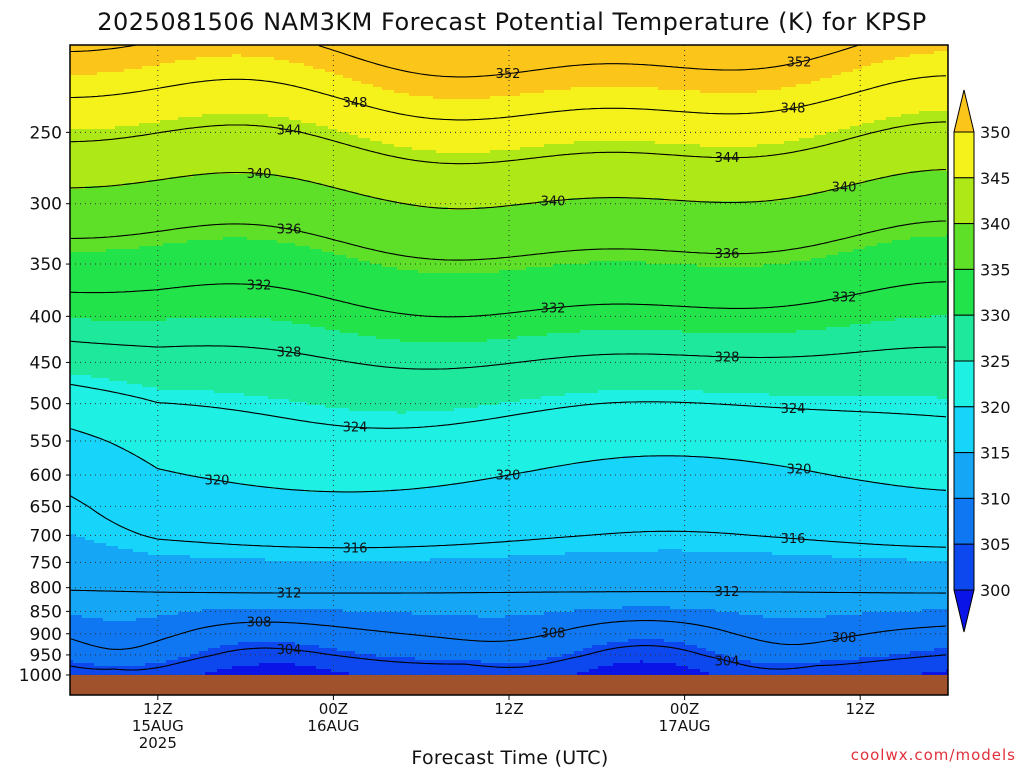  Describe the element at coordinates (995, 178) in the screenshot. I see `colorbar-tick-label: 345` at that location.